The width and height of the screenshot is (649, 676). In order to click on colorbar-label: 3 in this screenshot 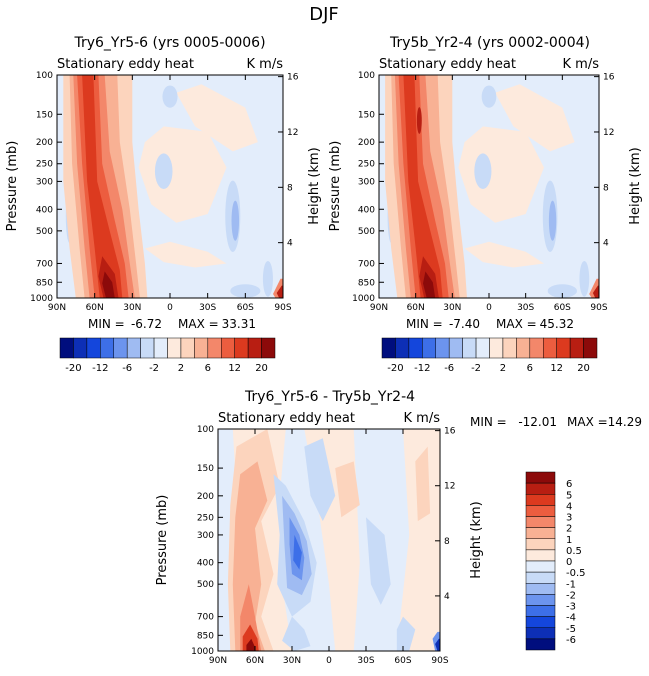, I will do `click(569, 518)`.